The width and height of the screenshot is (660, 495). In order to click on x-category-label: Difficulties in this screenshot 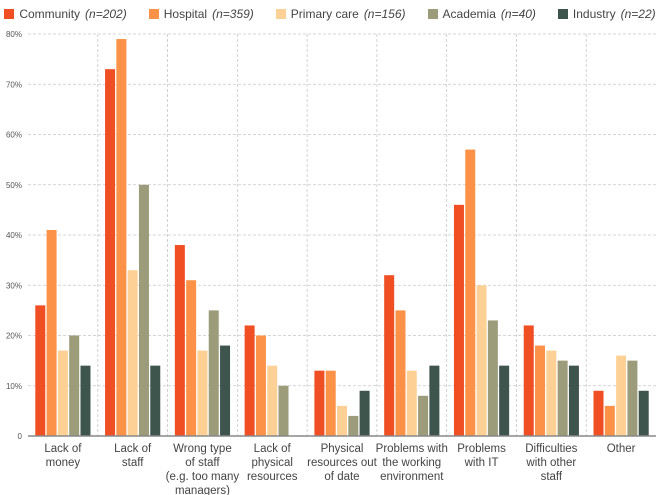, I will do `click(551, 449)`.